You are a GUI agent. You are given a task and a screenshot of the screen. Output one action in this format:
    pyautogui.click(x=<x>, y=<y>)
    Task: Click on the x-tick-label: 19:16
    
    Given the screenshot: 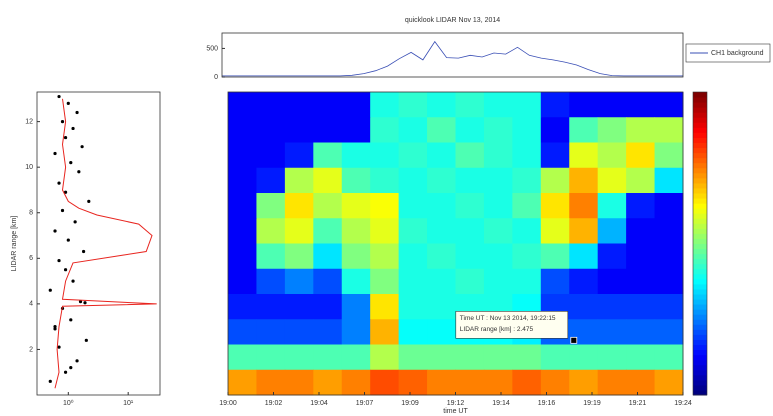 What is the action you would take?
    pyautogui.click(x=547, y=403)
    